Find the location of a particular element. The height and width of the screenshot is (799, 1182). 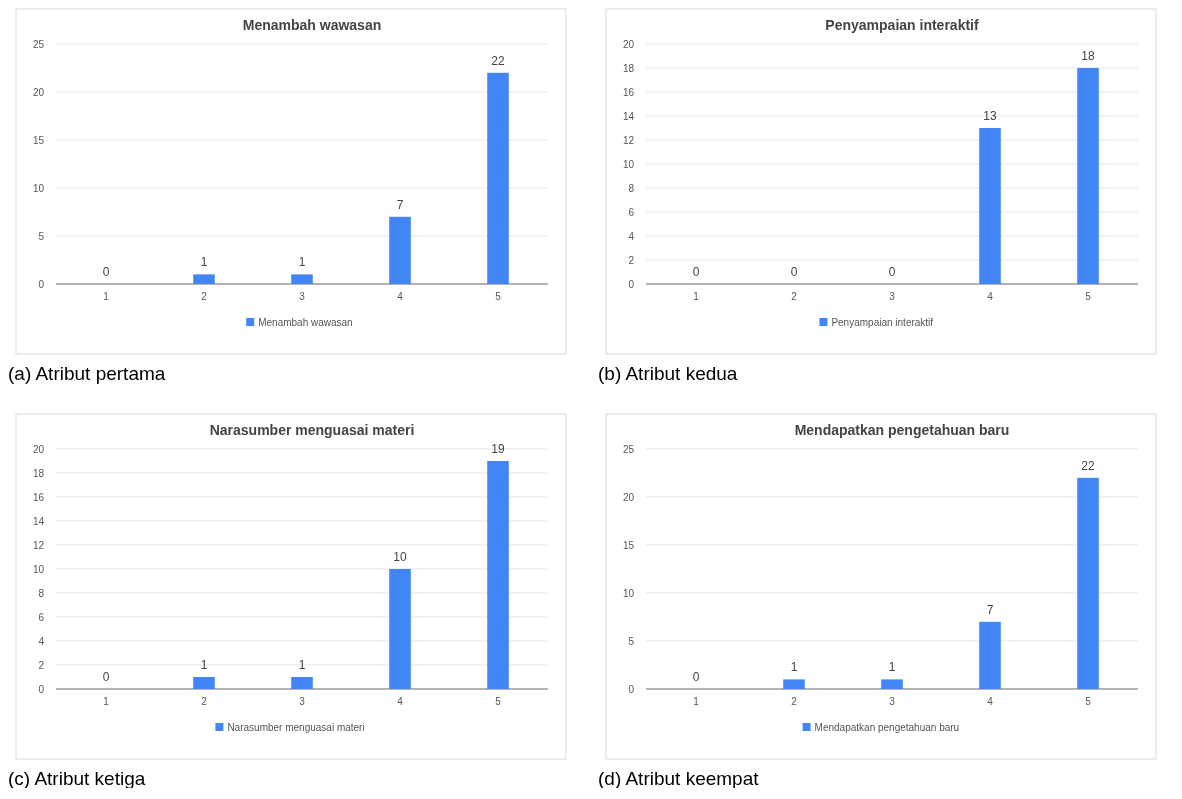

data-label: 10 is located at coordinates (400, 557).